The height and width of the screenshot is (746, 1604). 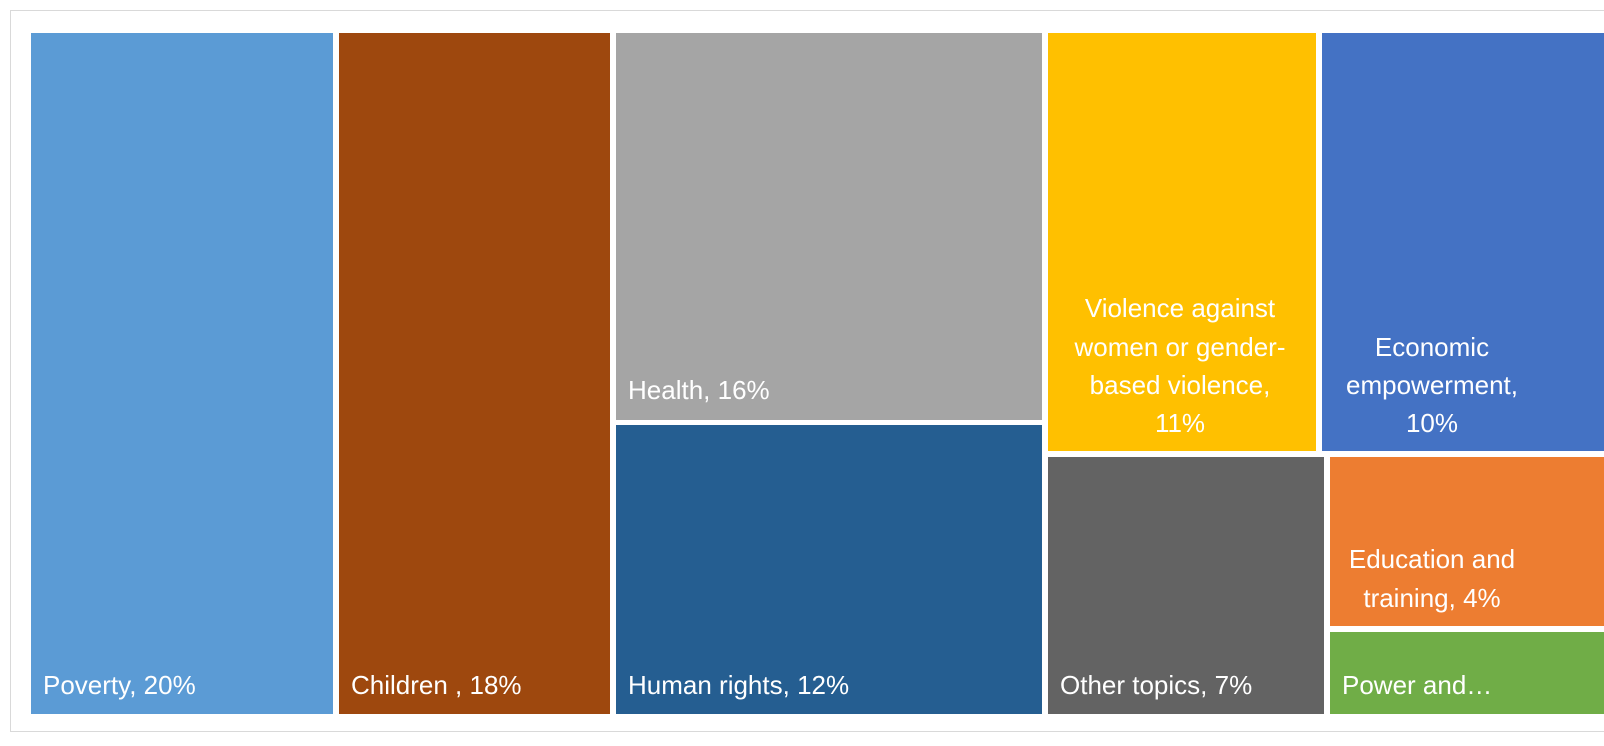 I want to click on treemap-rect-other-topics, so click(x=1186, y=585).